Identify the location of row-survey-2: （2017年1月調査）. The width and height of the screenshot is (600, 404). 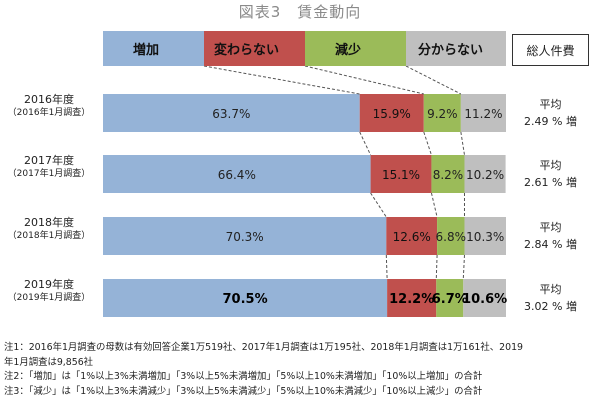
(49, 174).